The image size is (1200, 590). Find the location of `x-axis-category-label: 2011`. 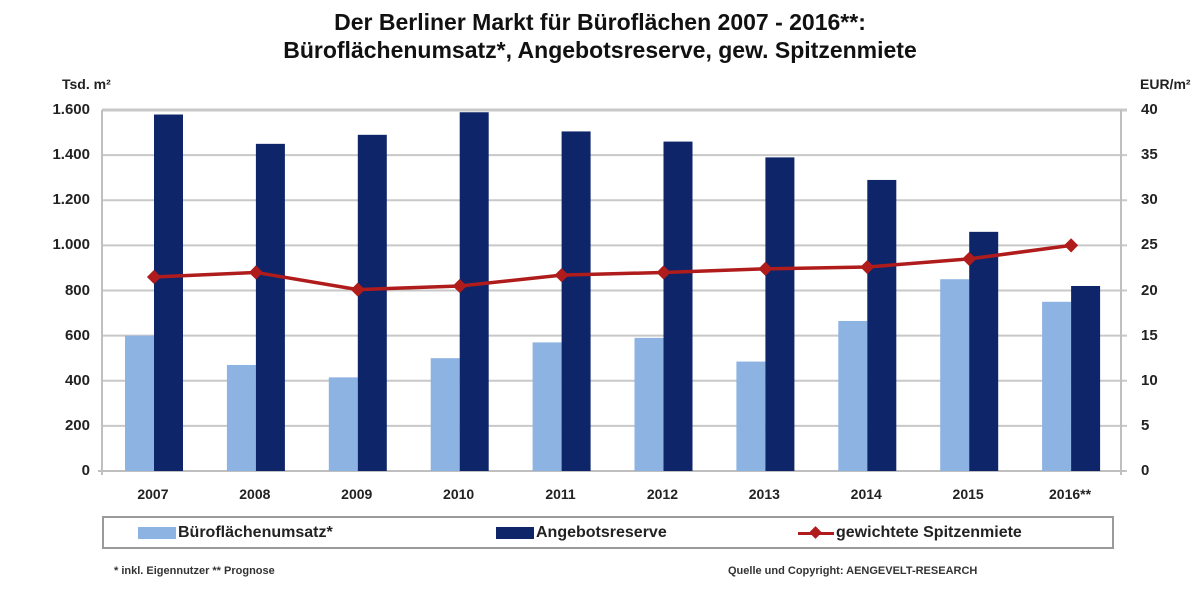

x-axis-category-label: 2011 is located at coordinates (560, 494).